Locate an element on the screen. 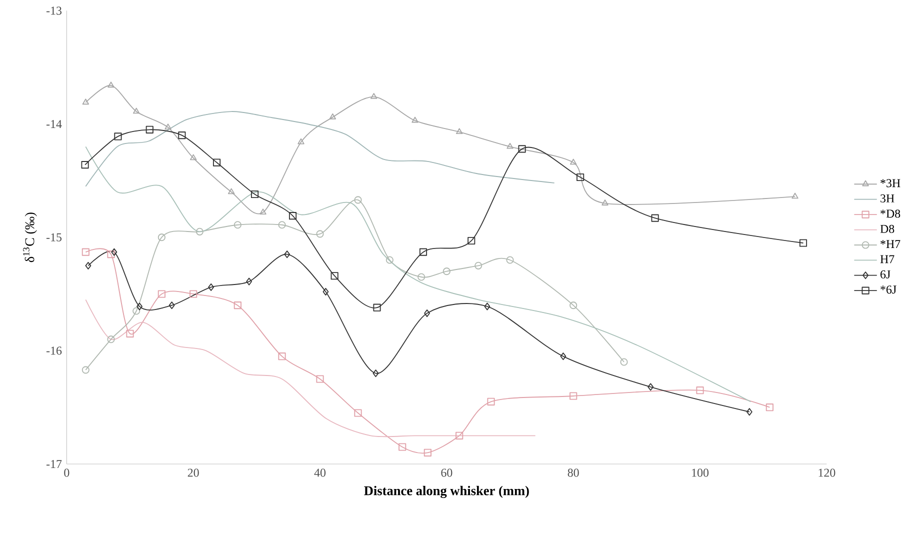 The height and width of the screenshot is (544, 920). legend-label: *H7 is located at coordinates (890, 244).